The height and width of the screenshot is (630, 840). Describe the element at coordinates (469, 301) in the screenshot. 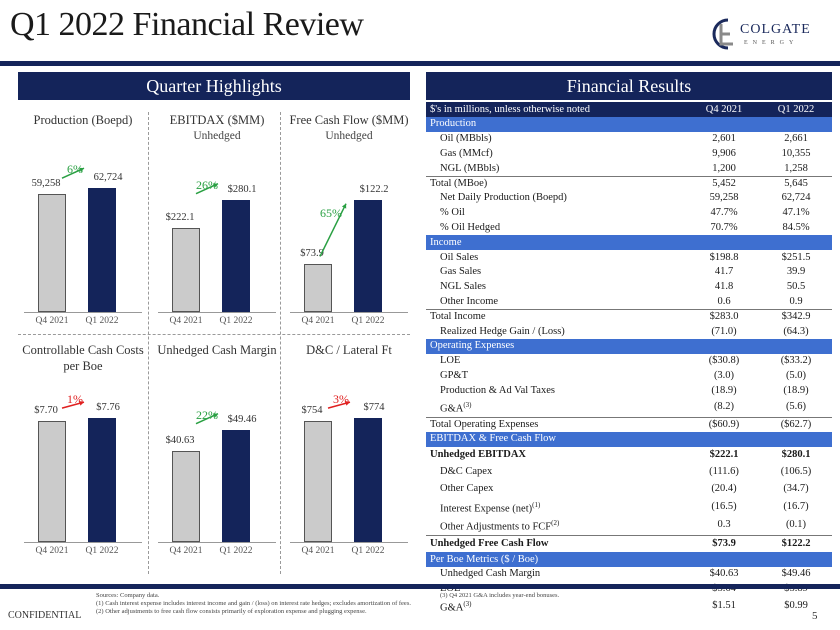

I see `row-label-text: Other Income` at that location.